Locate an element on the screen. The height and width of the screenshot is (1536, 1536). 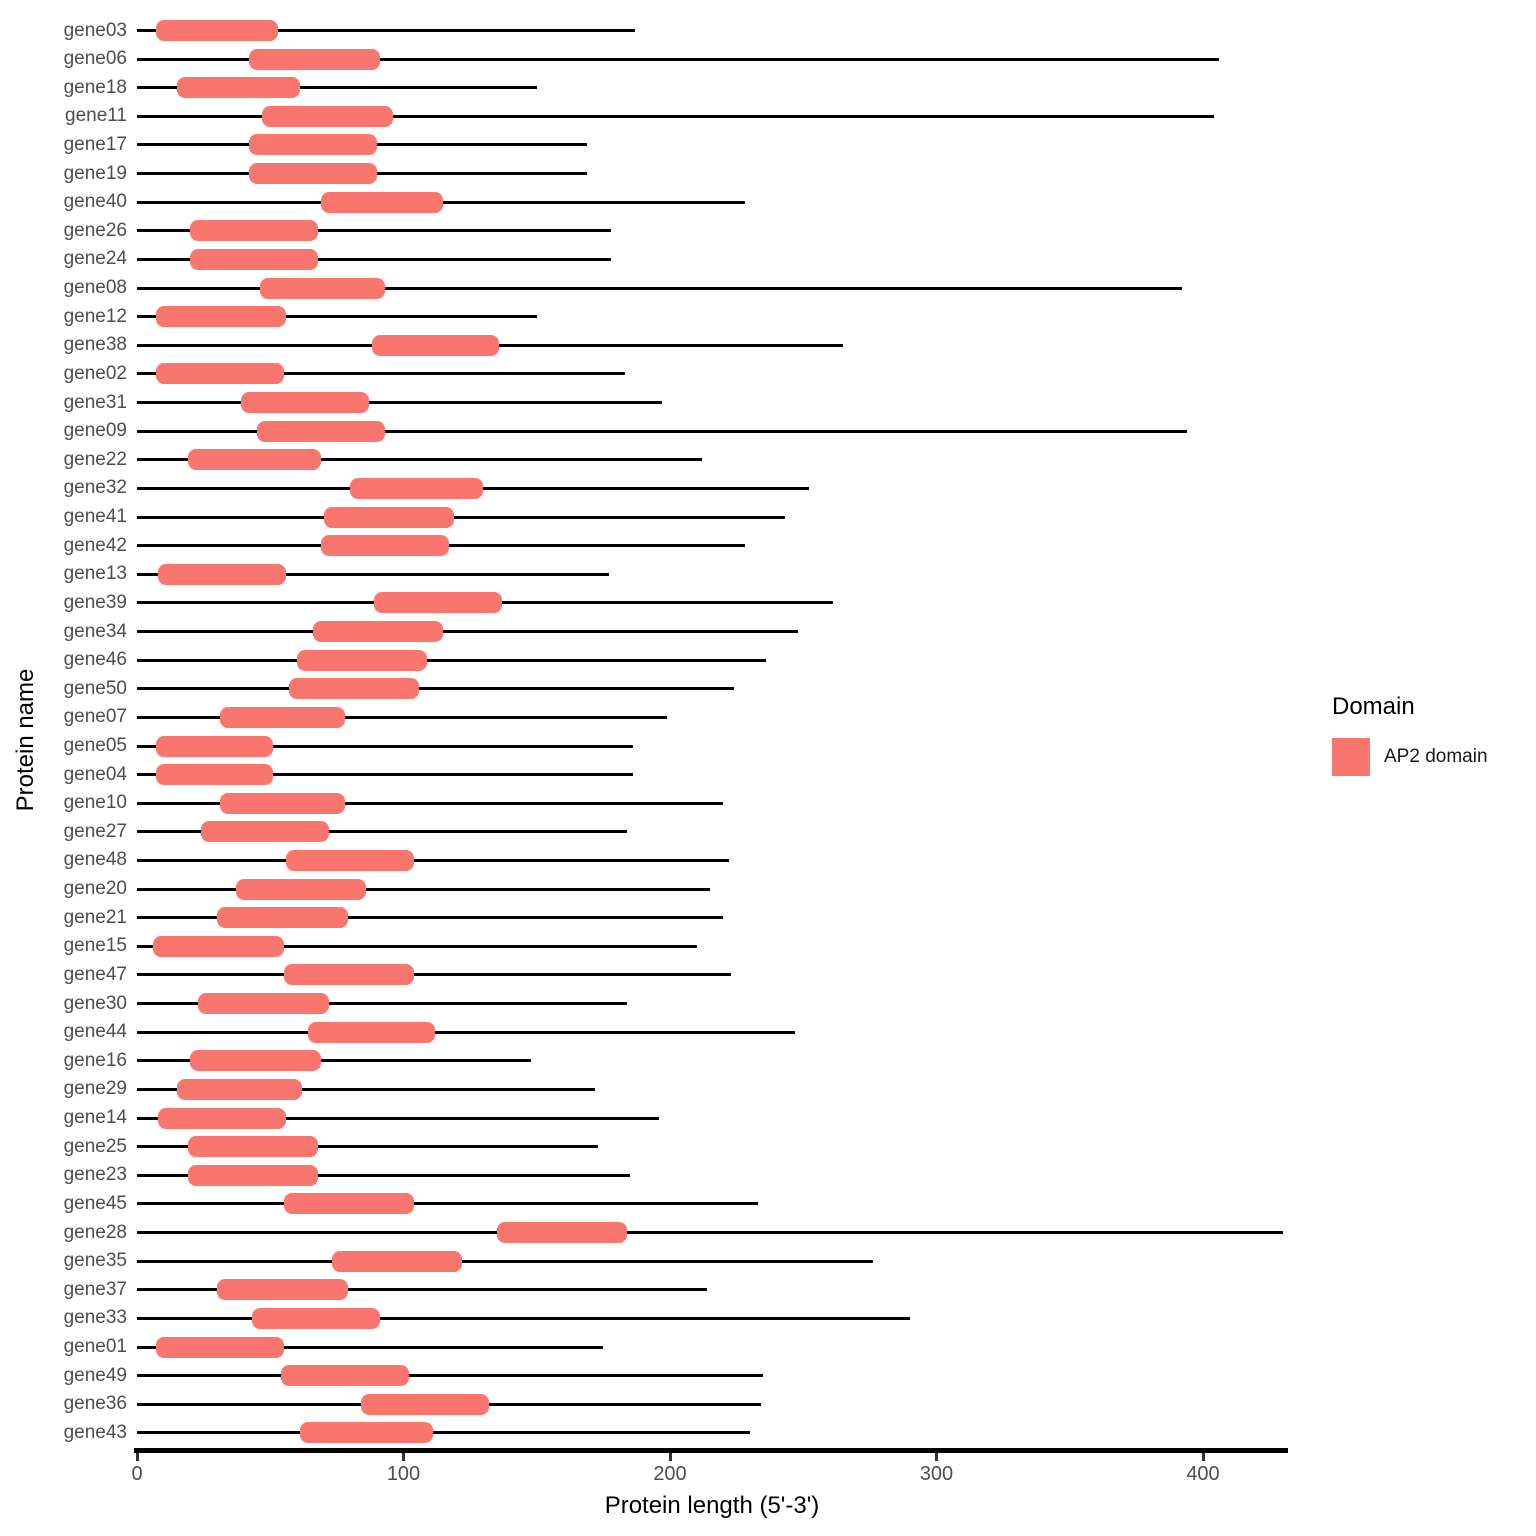
x-tick-label-0: 0 is located at coordinates (137, 1474).